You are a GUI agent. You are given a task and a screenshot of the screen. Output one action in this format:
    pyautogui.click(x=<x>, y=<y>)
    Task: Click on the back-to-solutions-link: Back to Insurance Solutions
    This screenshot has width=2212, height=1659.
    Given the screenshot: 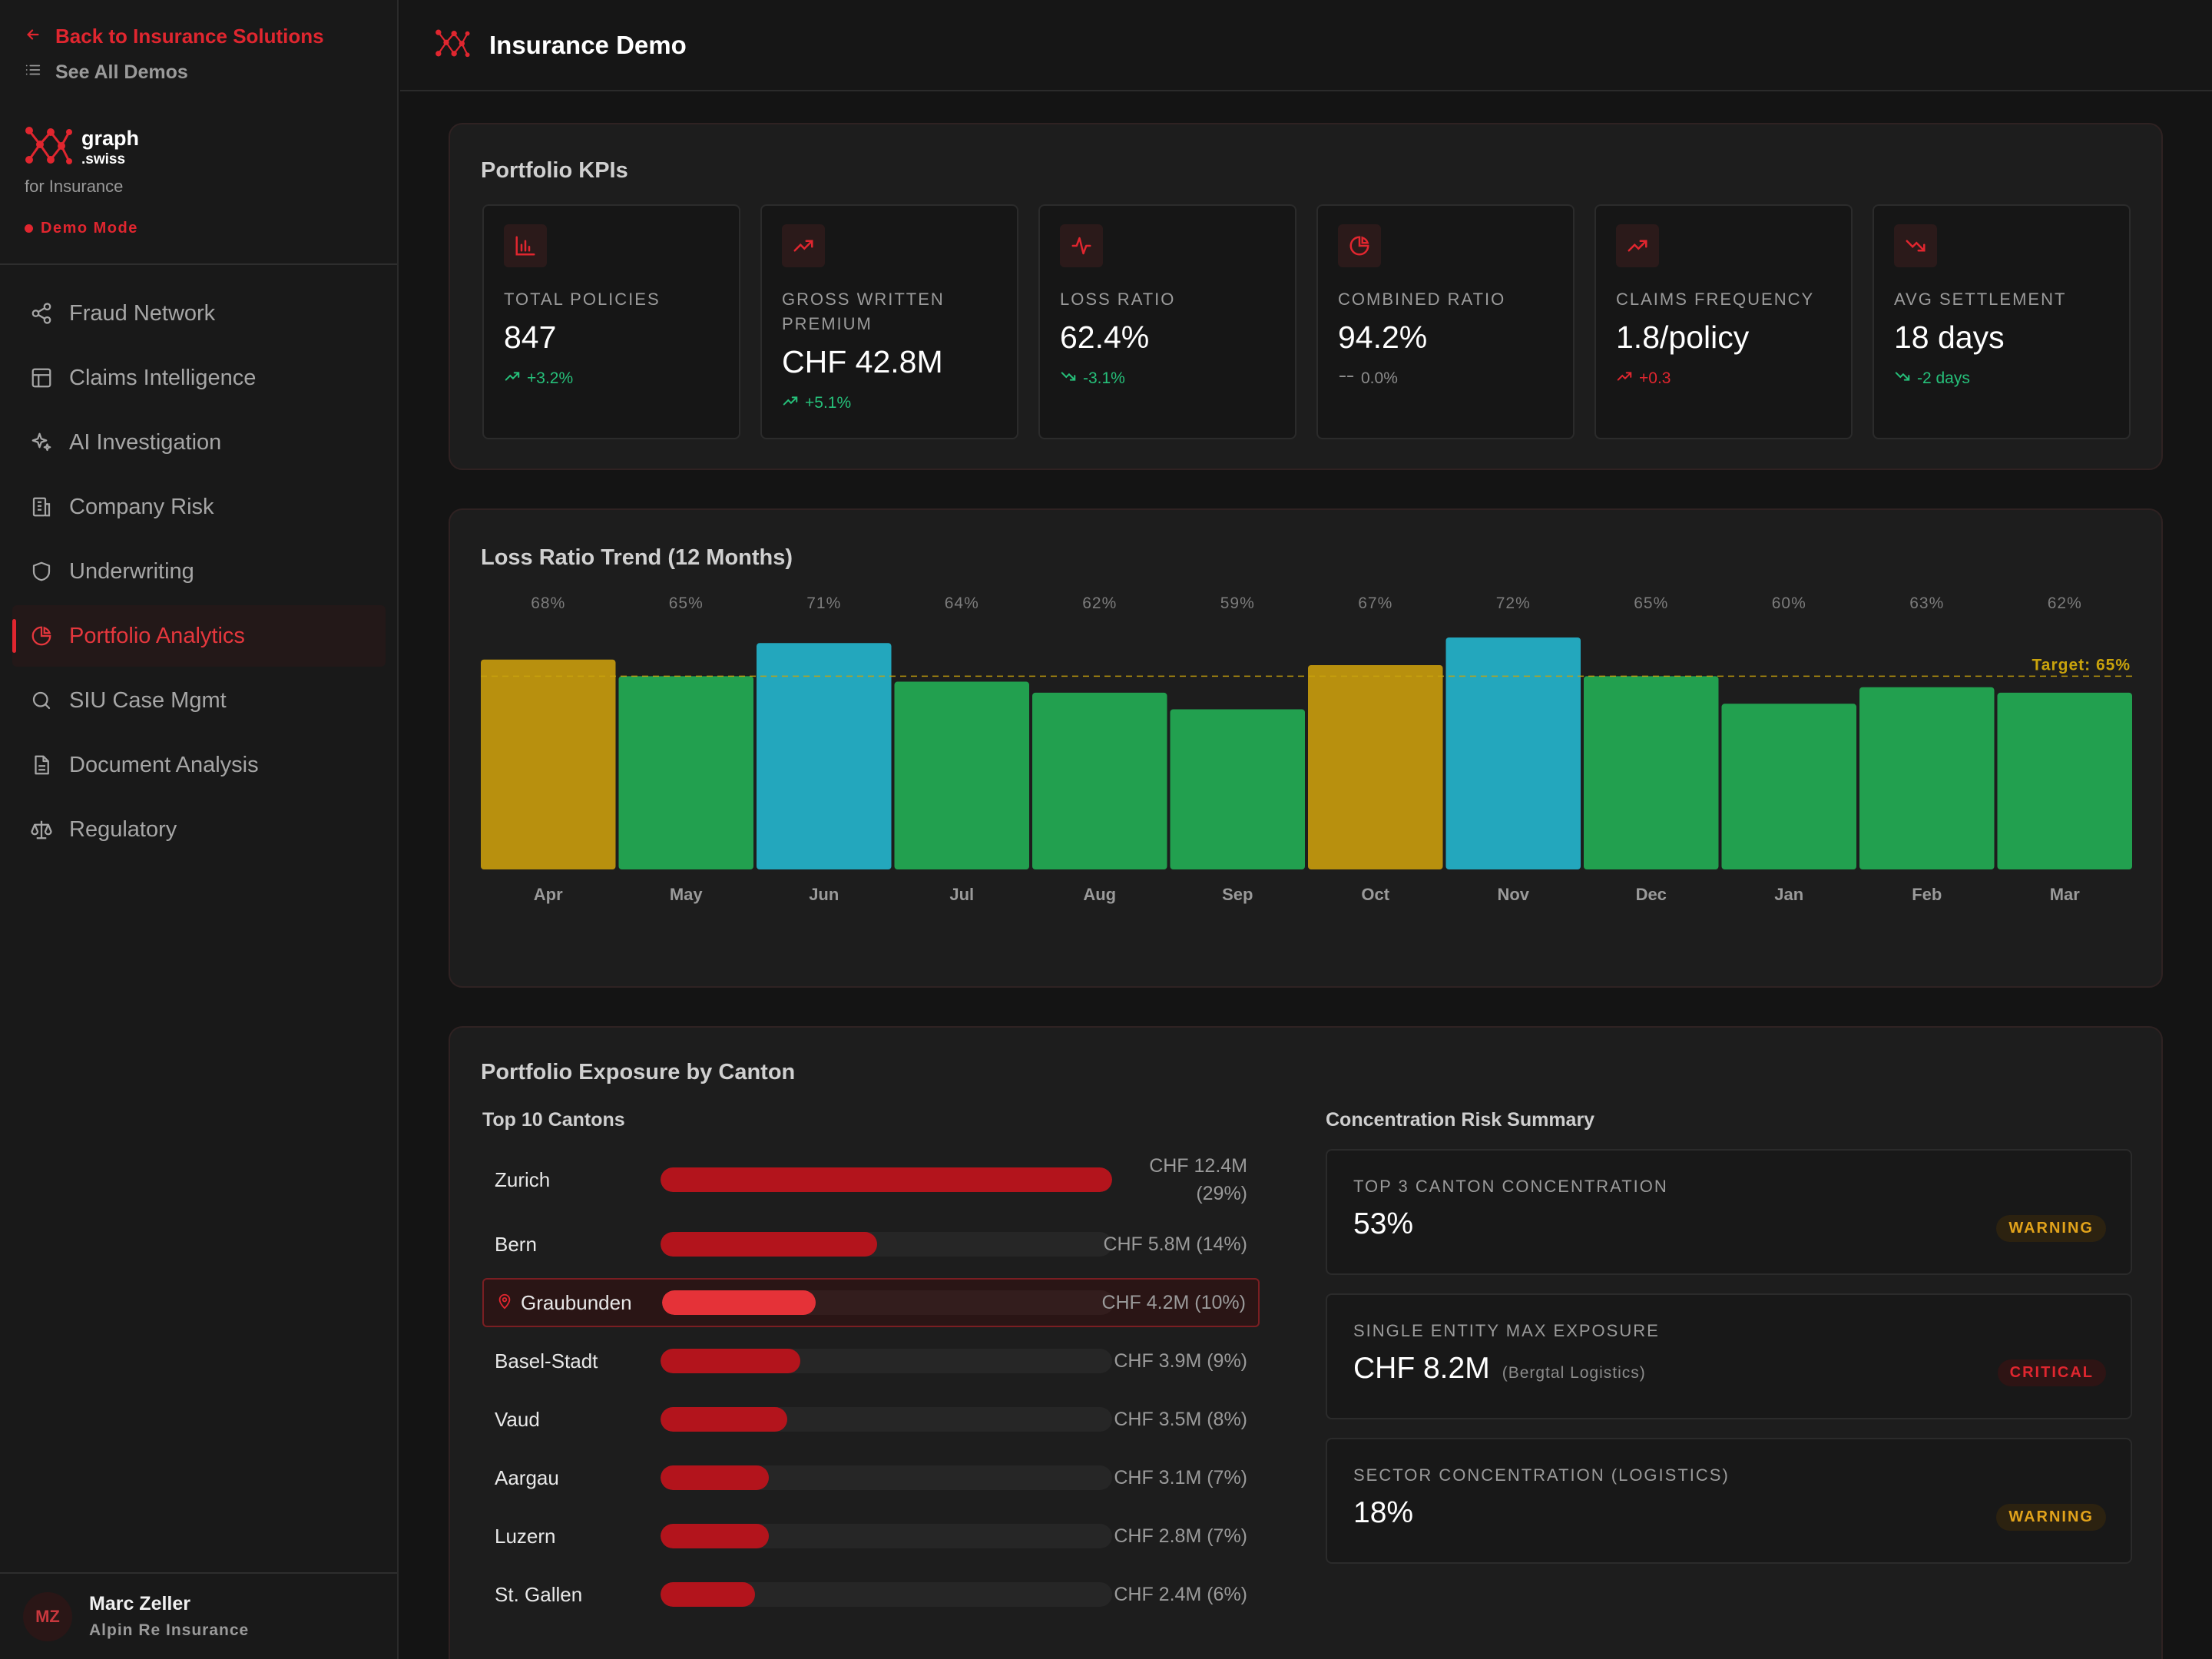 What is the action you would take?
    pyautogui.click(x=175, y=36)
    